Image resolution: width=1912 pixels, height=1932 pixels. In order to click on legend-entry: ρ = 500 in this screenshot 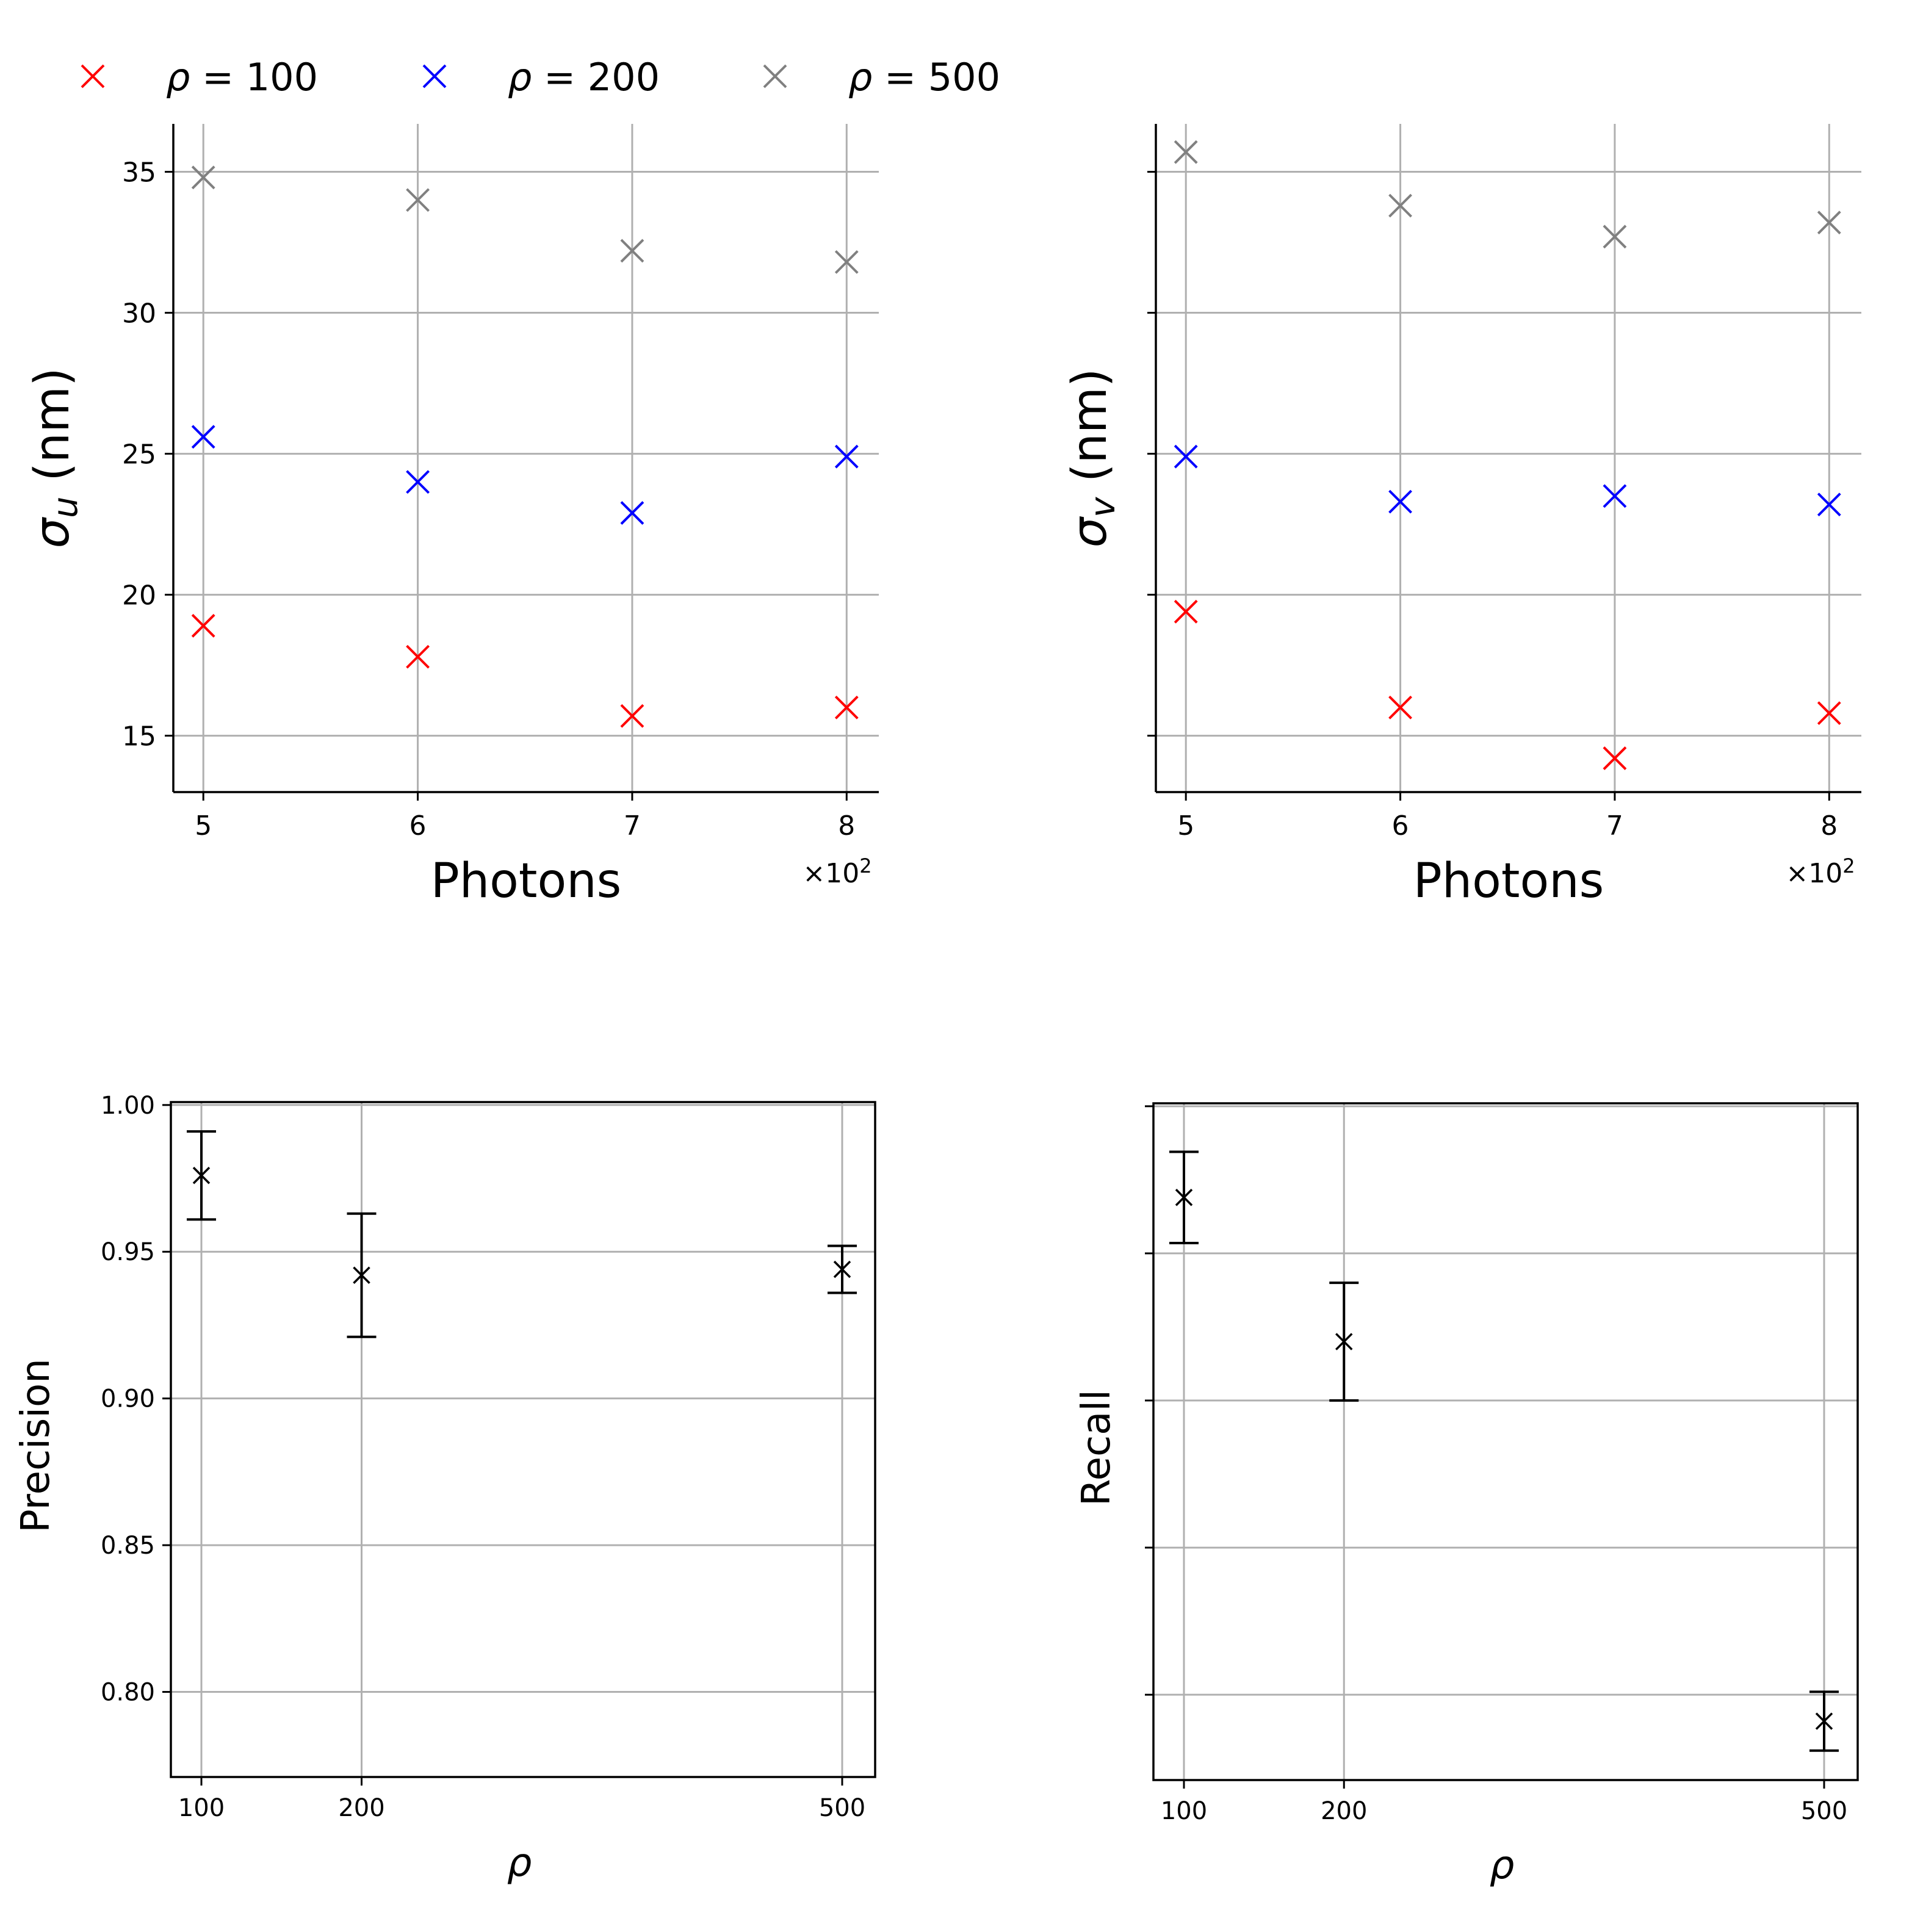, I will do `click(881, 77)`.